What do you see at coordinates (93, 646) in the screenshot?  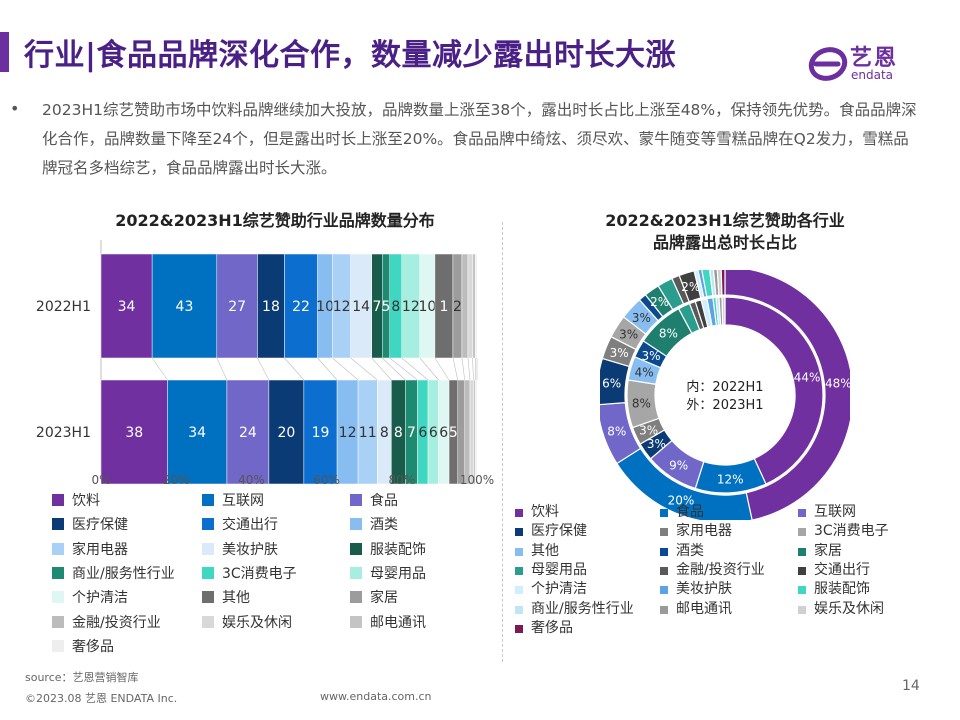 I see `bar-legend-label: 奢侈品` at bounding box center [93, 646].